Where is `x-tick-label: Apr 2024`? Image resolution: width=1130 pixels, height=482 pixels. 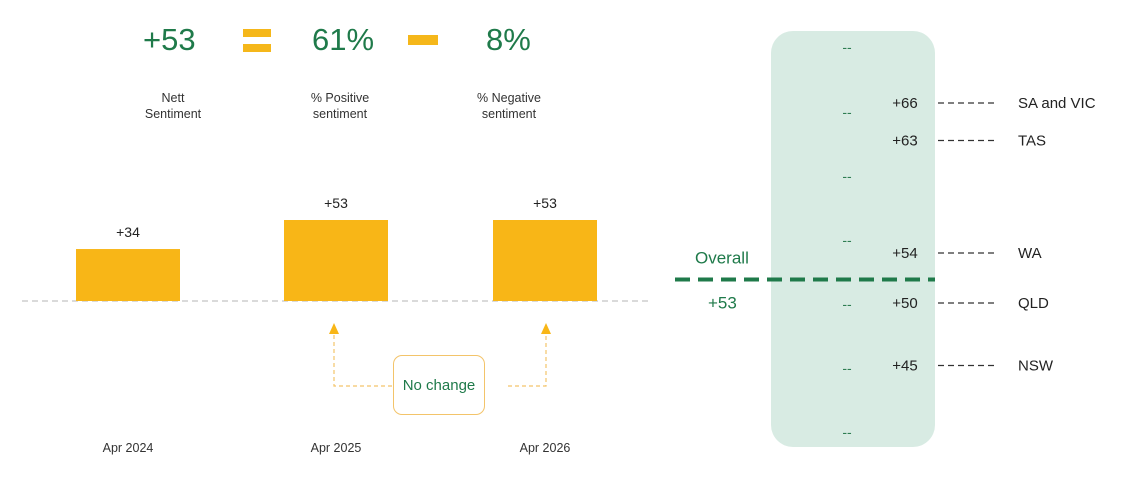
x-tick-label: Apr 2024 is located at coordinates (128, 448).